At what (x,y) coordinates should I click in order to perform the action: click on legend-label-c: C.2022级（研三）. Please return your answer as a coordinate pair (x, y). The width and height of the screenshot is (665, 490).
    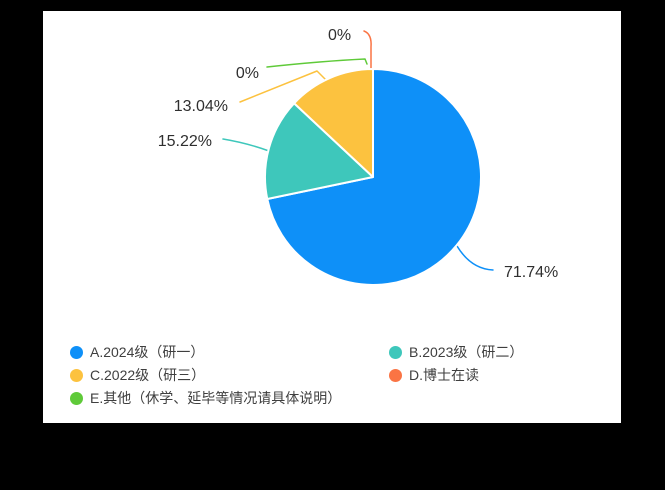
    Looking at the image, I should click on (148, 375).